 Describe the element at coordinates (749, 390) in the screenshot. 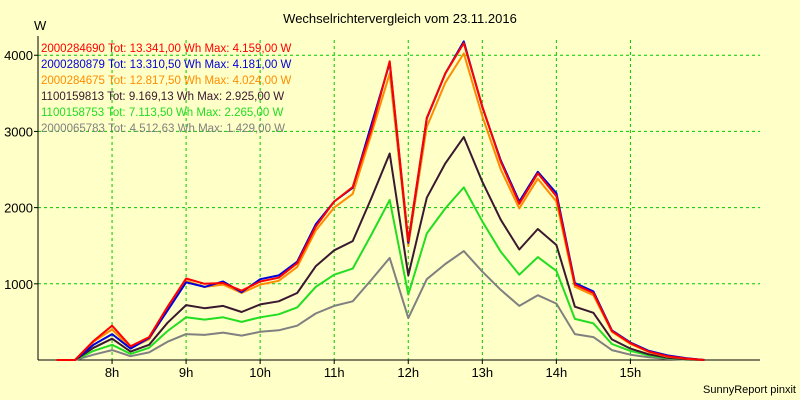

I see `footer-credit: SunnyReport pinxit` at that location.